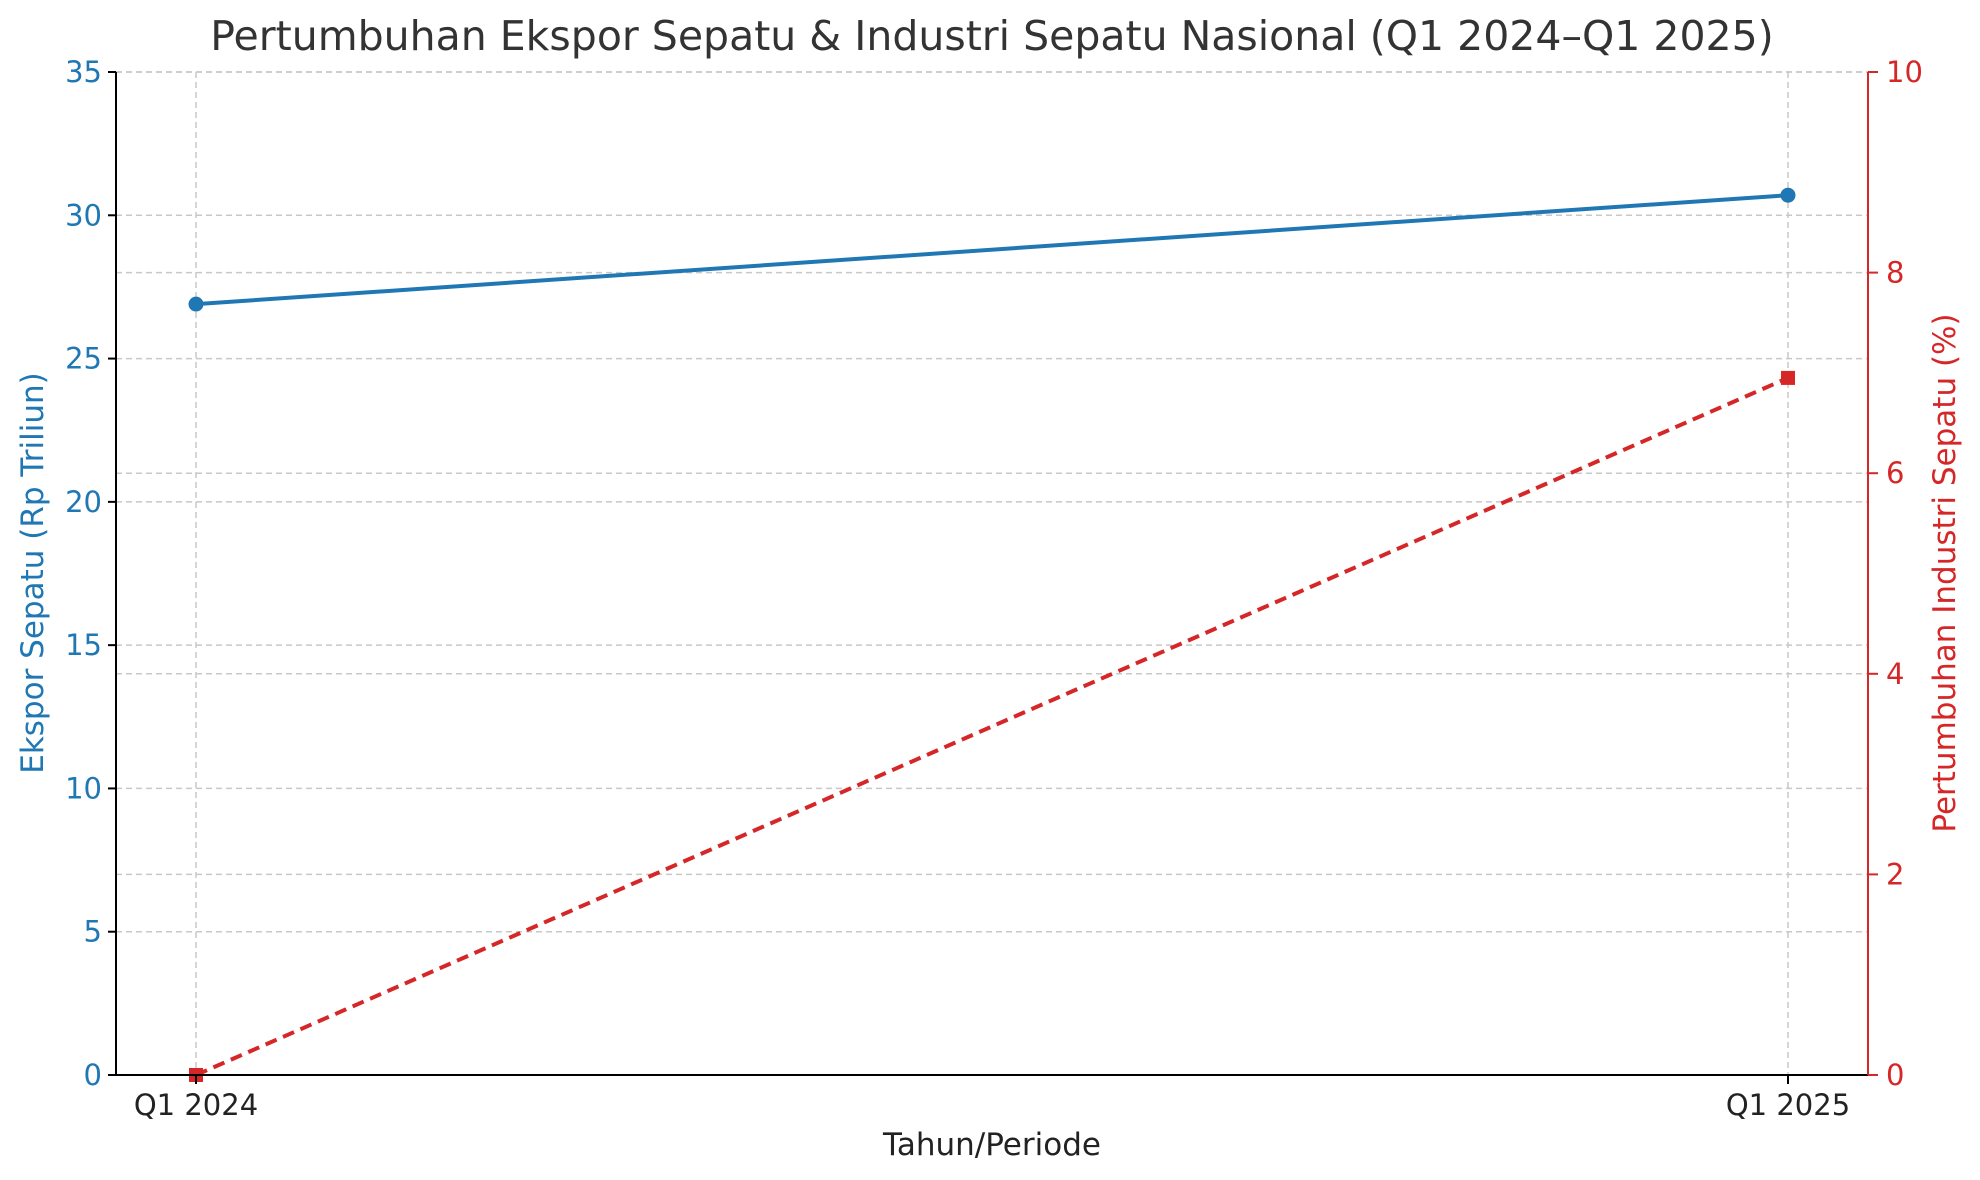 The image size is (1980, 1180). What do you see at coordinates (1895, 674) in the screenshot?
I see `y2-tick-label: 4` at bounding box center [1895, 674].